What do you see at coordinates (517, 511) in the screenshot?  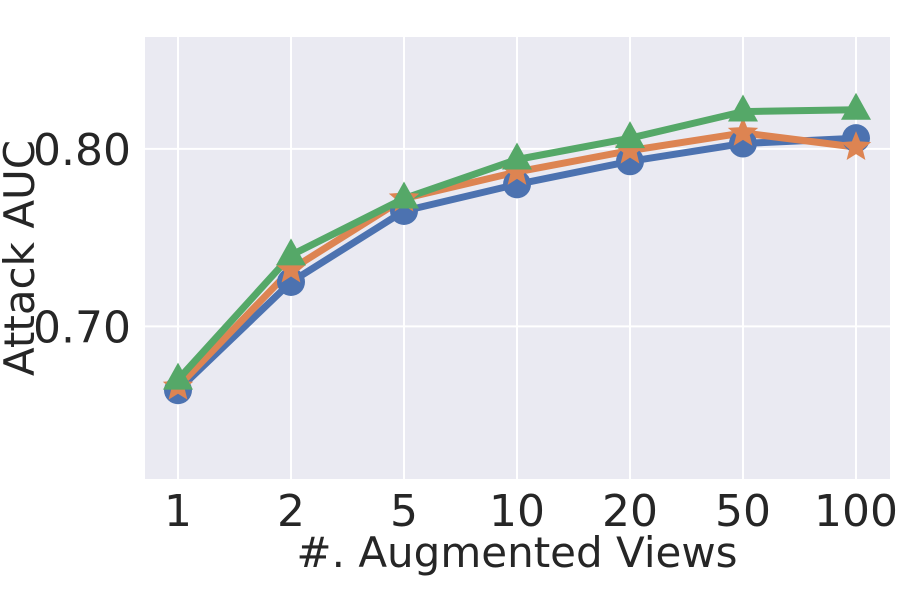 I see `x-tick-label: 10` at bounding box center [517, 511].